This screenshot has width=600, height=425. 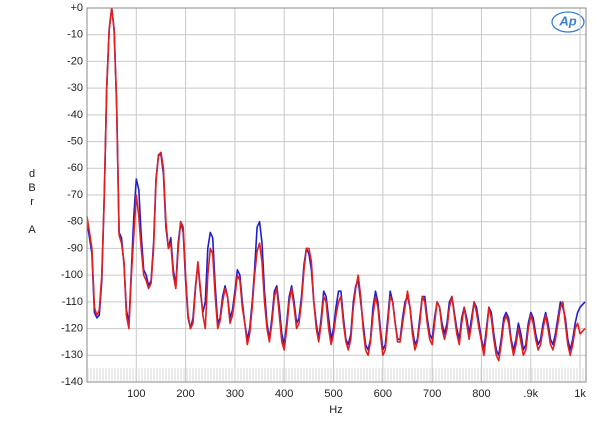 I want to click on y-axis-label: dBr A, so click(x=32, y=203).